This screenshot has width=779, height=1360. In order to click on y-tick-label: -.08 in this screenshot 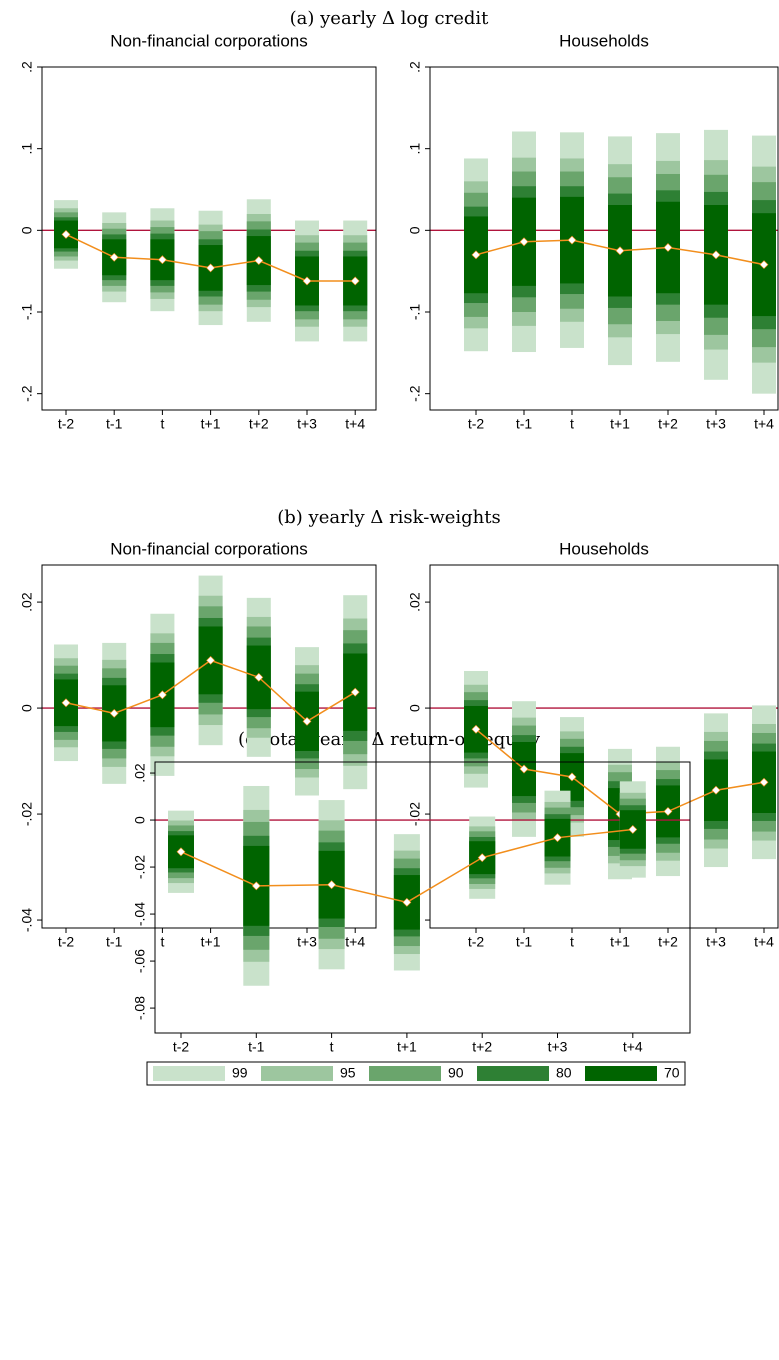, I will do `click(140, 1008)`.